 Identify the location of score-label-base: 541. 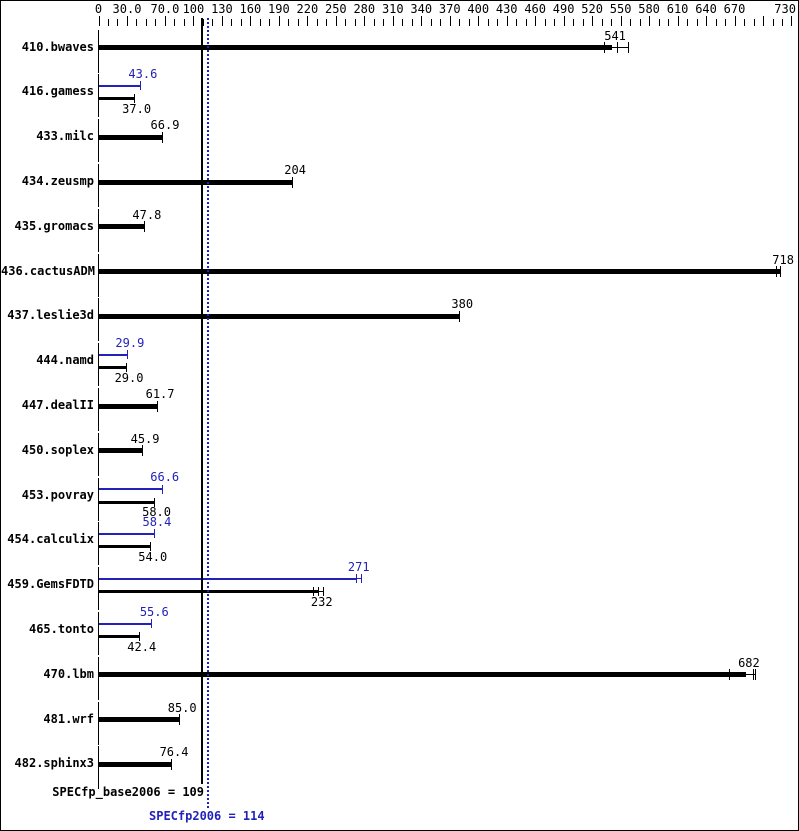
(615, 35).